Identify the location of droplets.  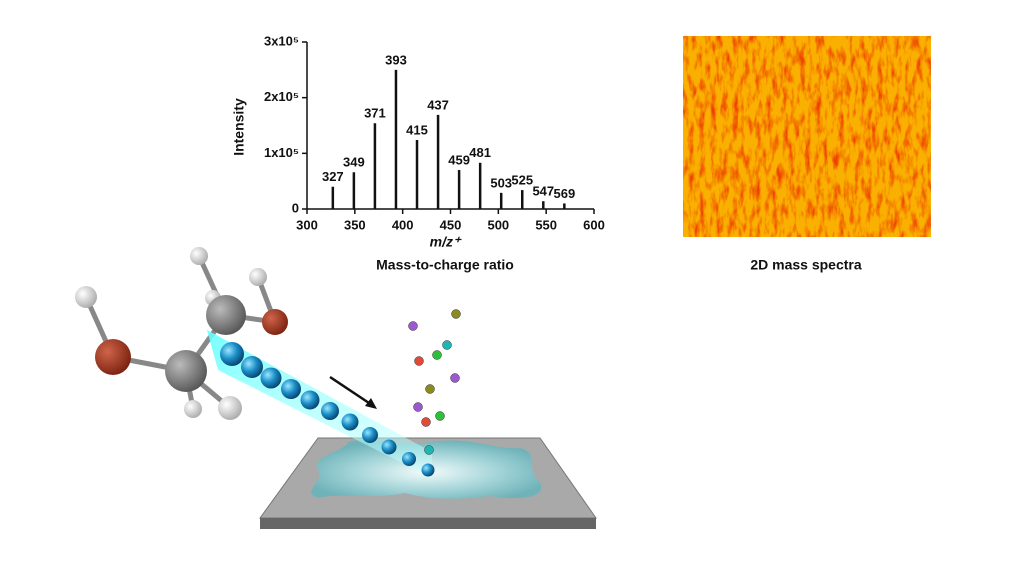
(327, 409).